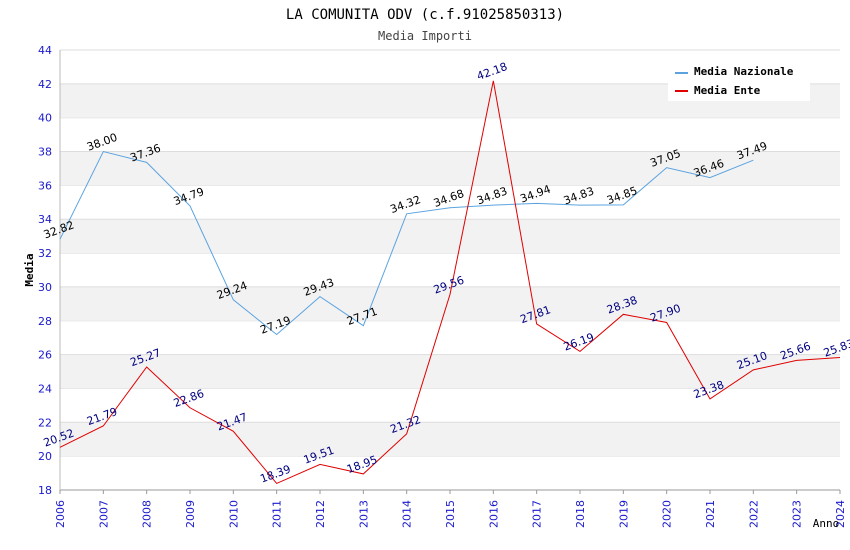  Describe the element at coordinates (753, 514) in the screenshot. I see `x-tick-label: 2022` at that location.